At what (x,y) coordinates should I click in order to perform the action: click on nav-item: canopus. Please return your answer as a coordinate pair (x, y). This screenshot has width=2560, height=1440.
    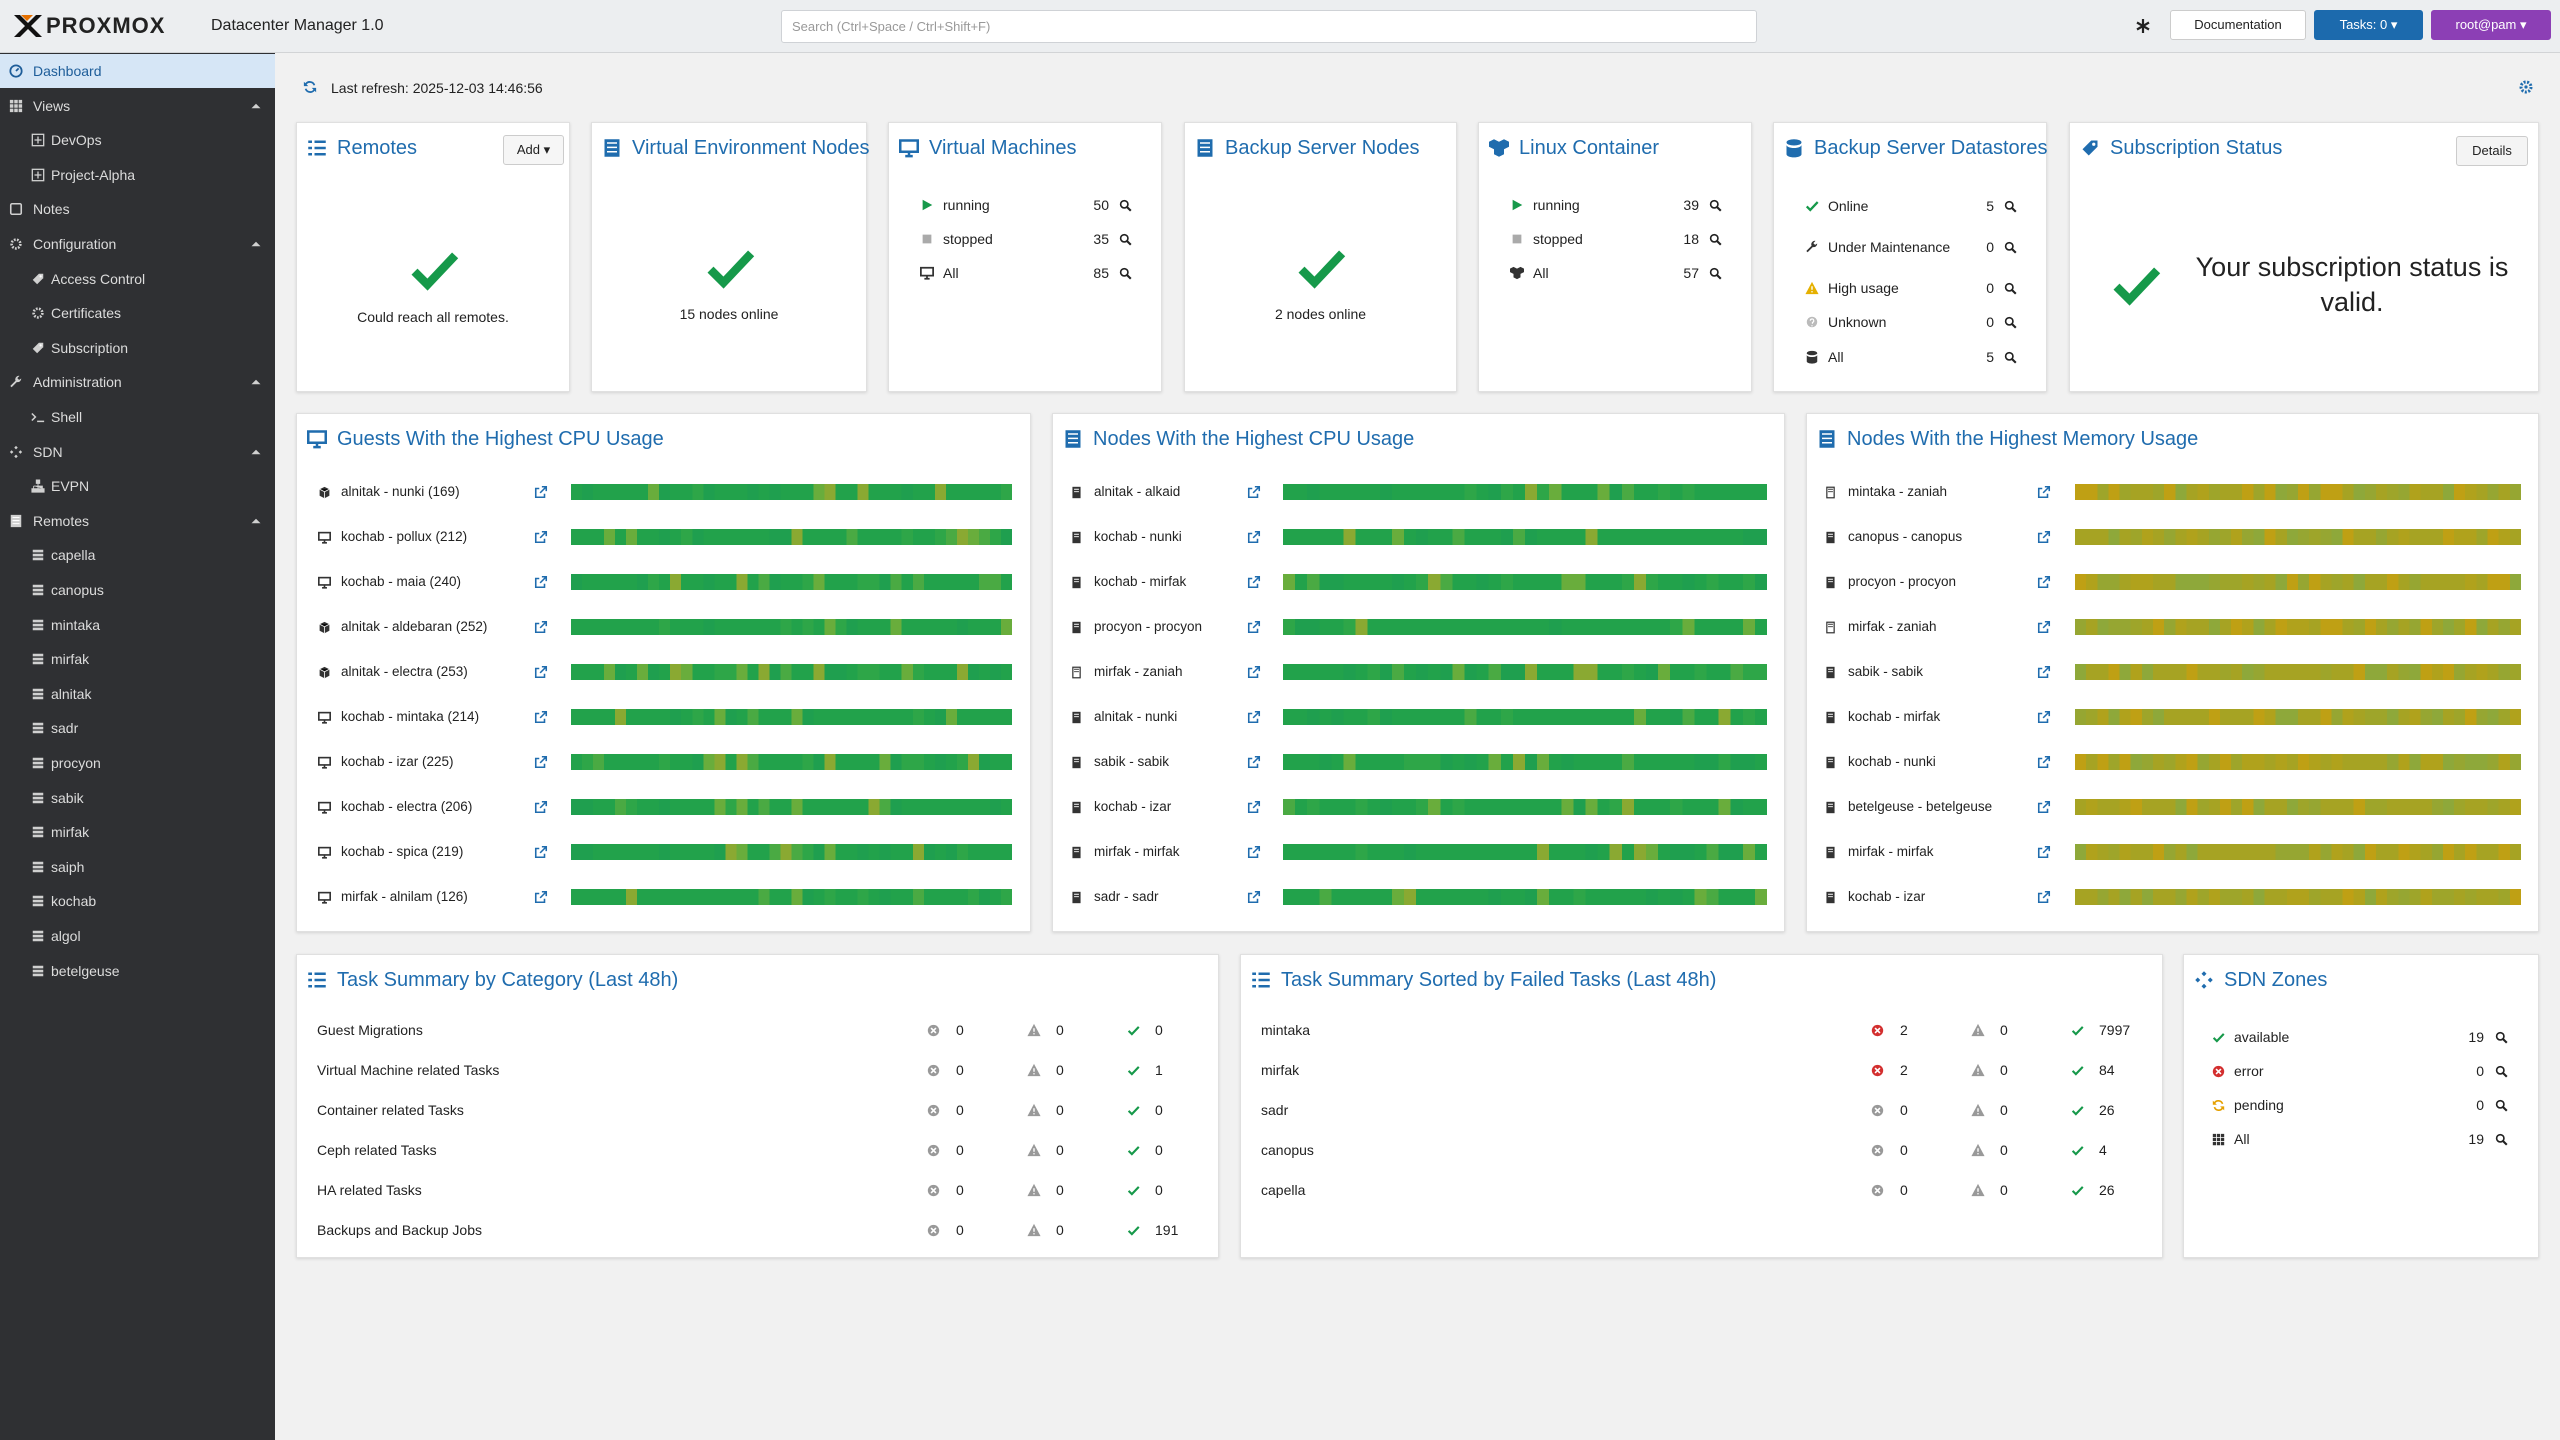
    Looking at the image, I should click on (137, 590).